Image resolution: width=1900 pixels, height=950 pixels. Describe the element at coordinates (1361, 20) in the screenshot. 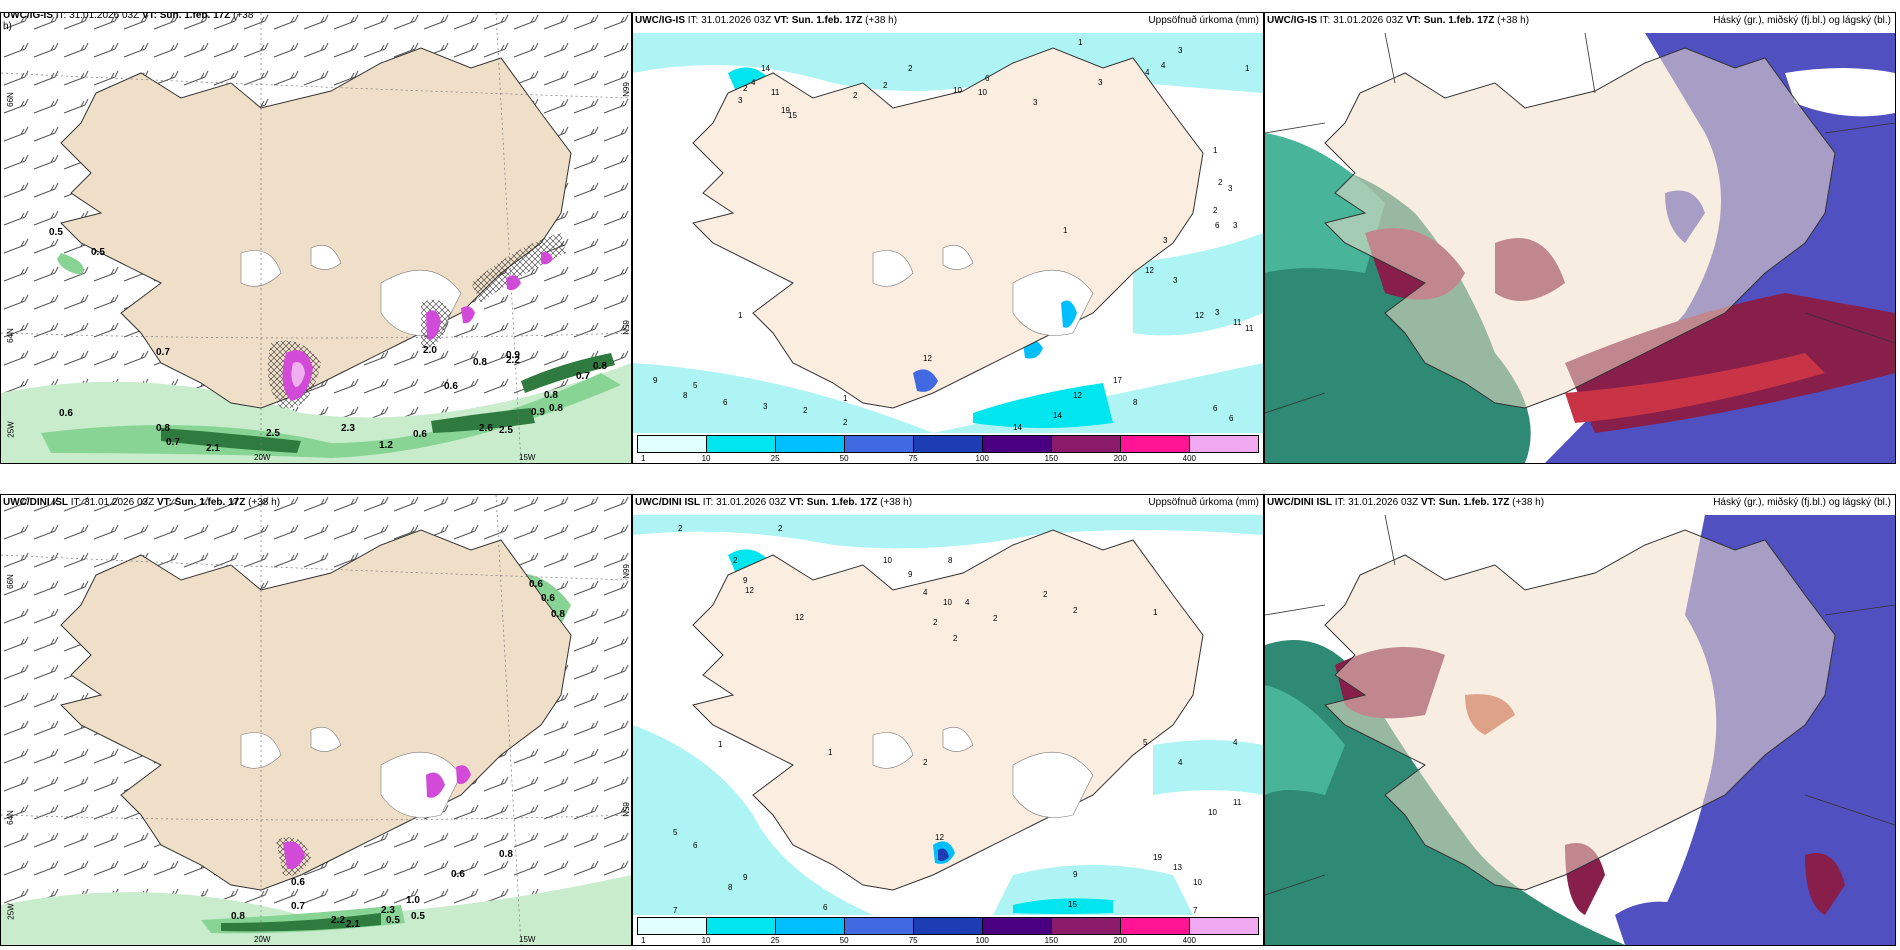

I see `title-init: IT: 31.01.2026 03Z` at that location.